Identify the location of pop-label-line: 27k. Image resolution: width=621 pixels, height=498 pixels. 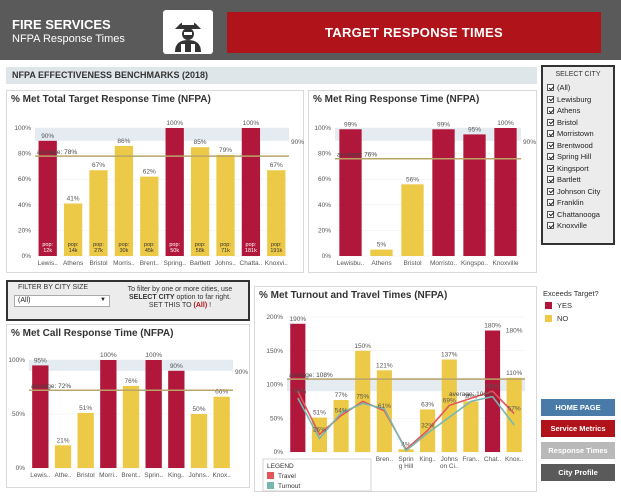
(98, 251).